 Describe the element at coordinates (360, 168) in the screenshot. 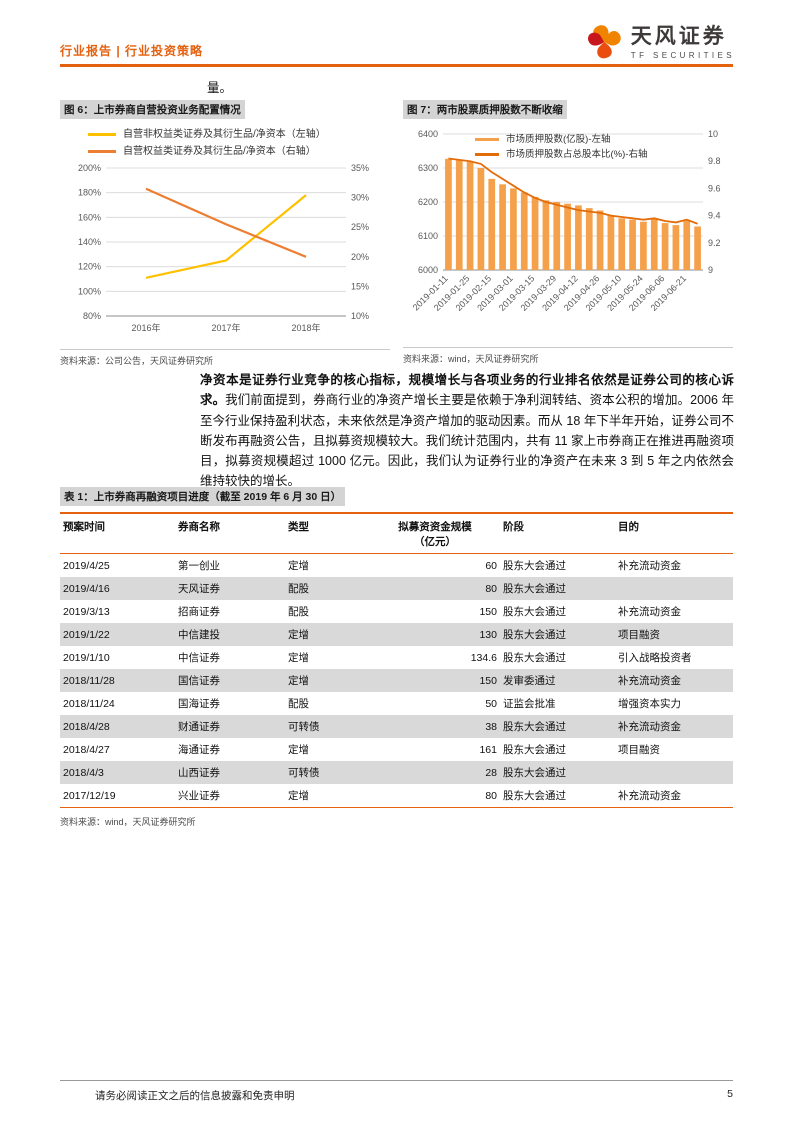

I see `svg-text: 35%` at that location.